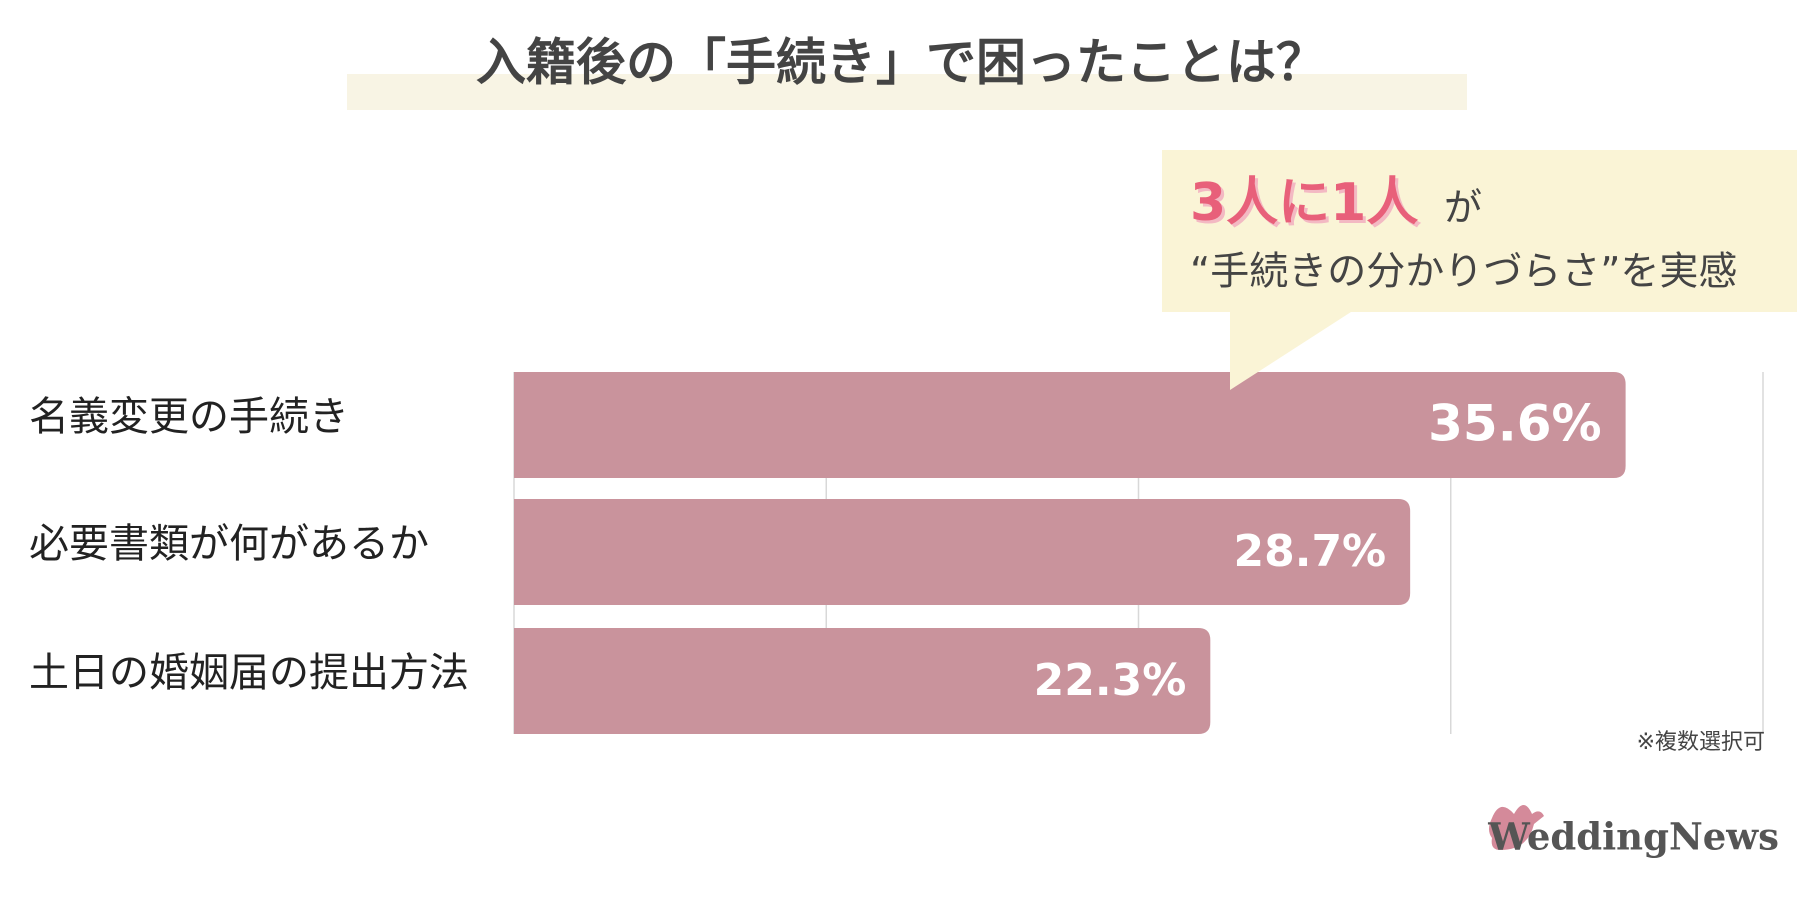  Describe the element at coordinates (907, 92) in the screenshot. I see `title-highlight` at that location.